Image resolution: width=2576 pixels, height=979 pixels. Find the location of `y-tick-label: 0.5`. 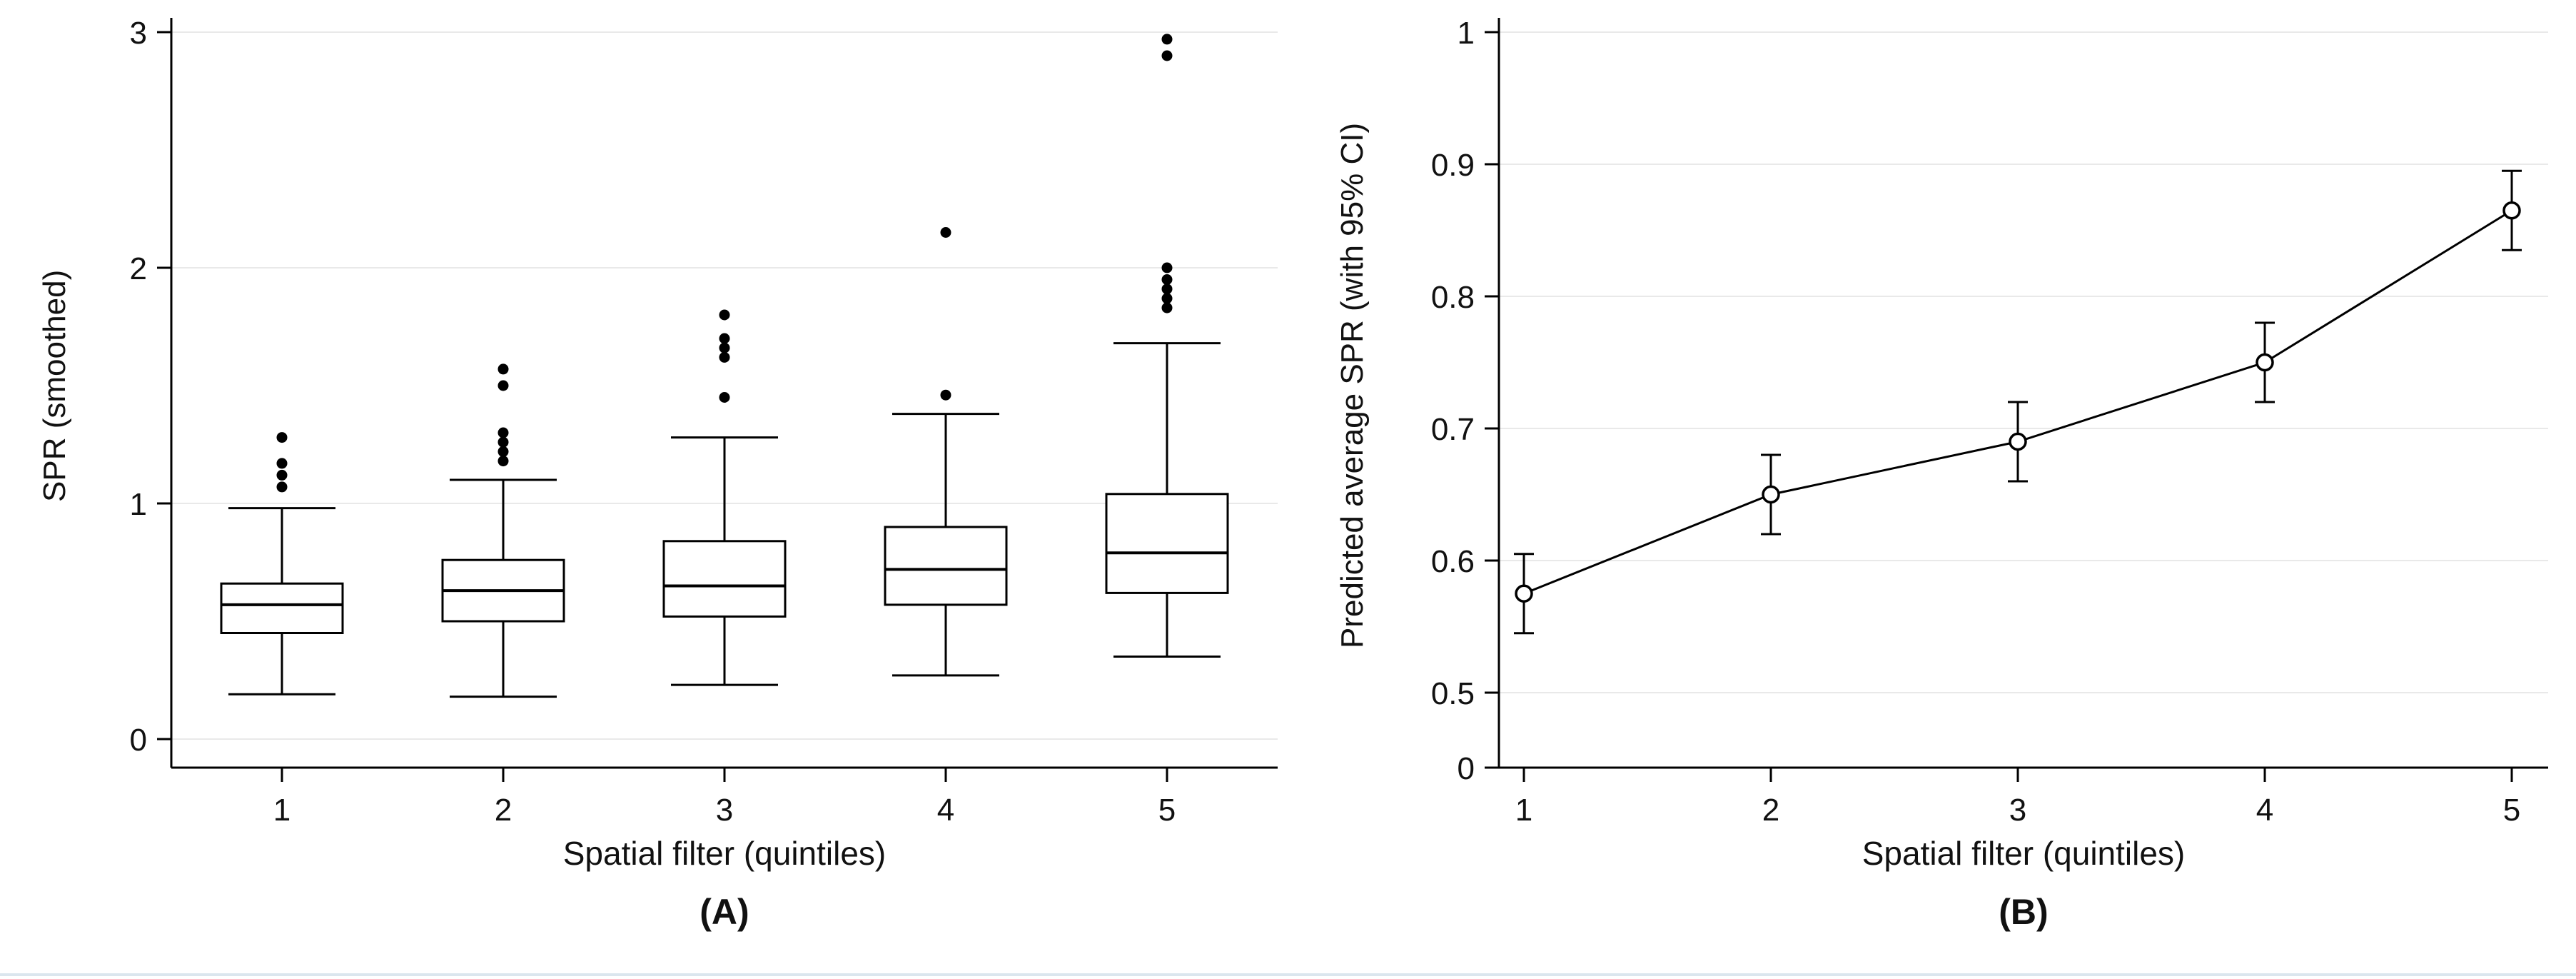

y-tick-label: 0.5 is located at coordinates (1453, 693).